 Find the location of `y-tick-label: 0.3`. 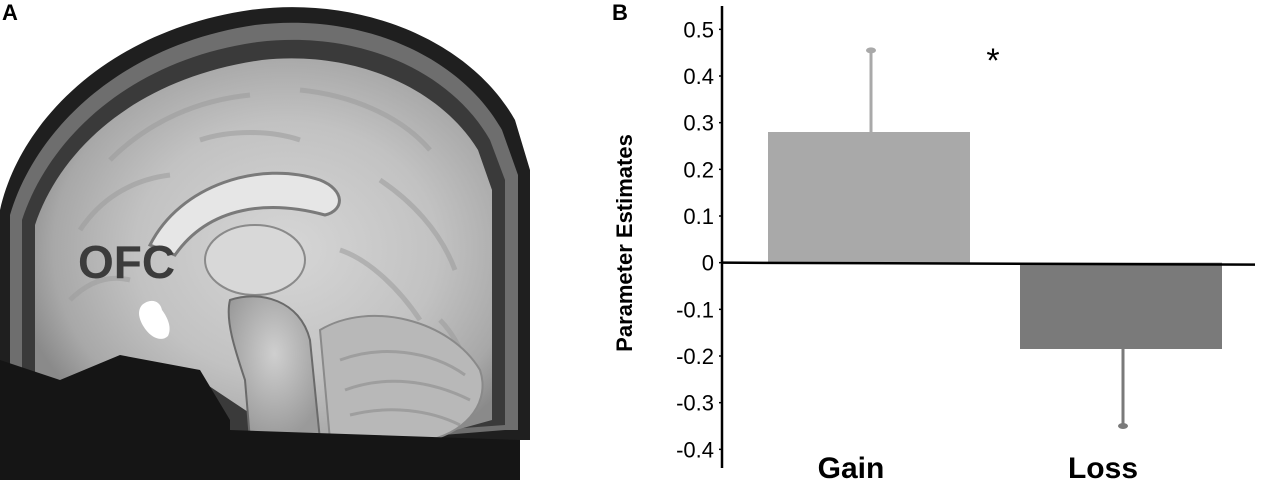

y-tick-label: 0.3 is located at coordinates (698, 123).